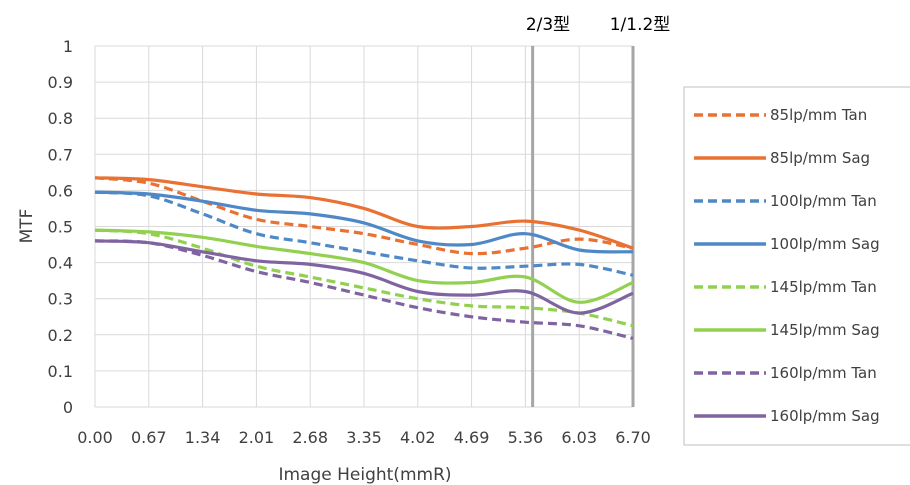  Describe the element at coordinates (60, 190) in the screenshot. I see `y-tick-label-6: 0.6` at that location.